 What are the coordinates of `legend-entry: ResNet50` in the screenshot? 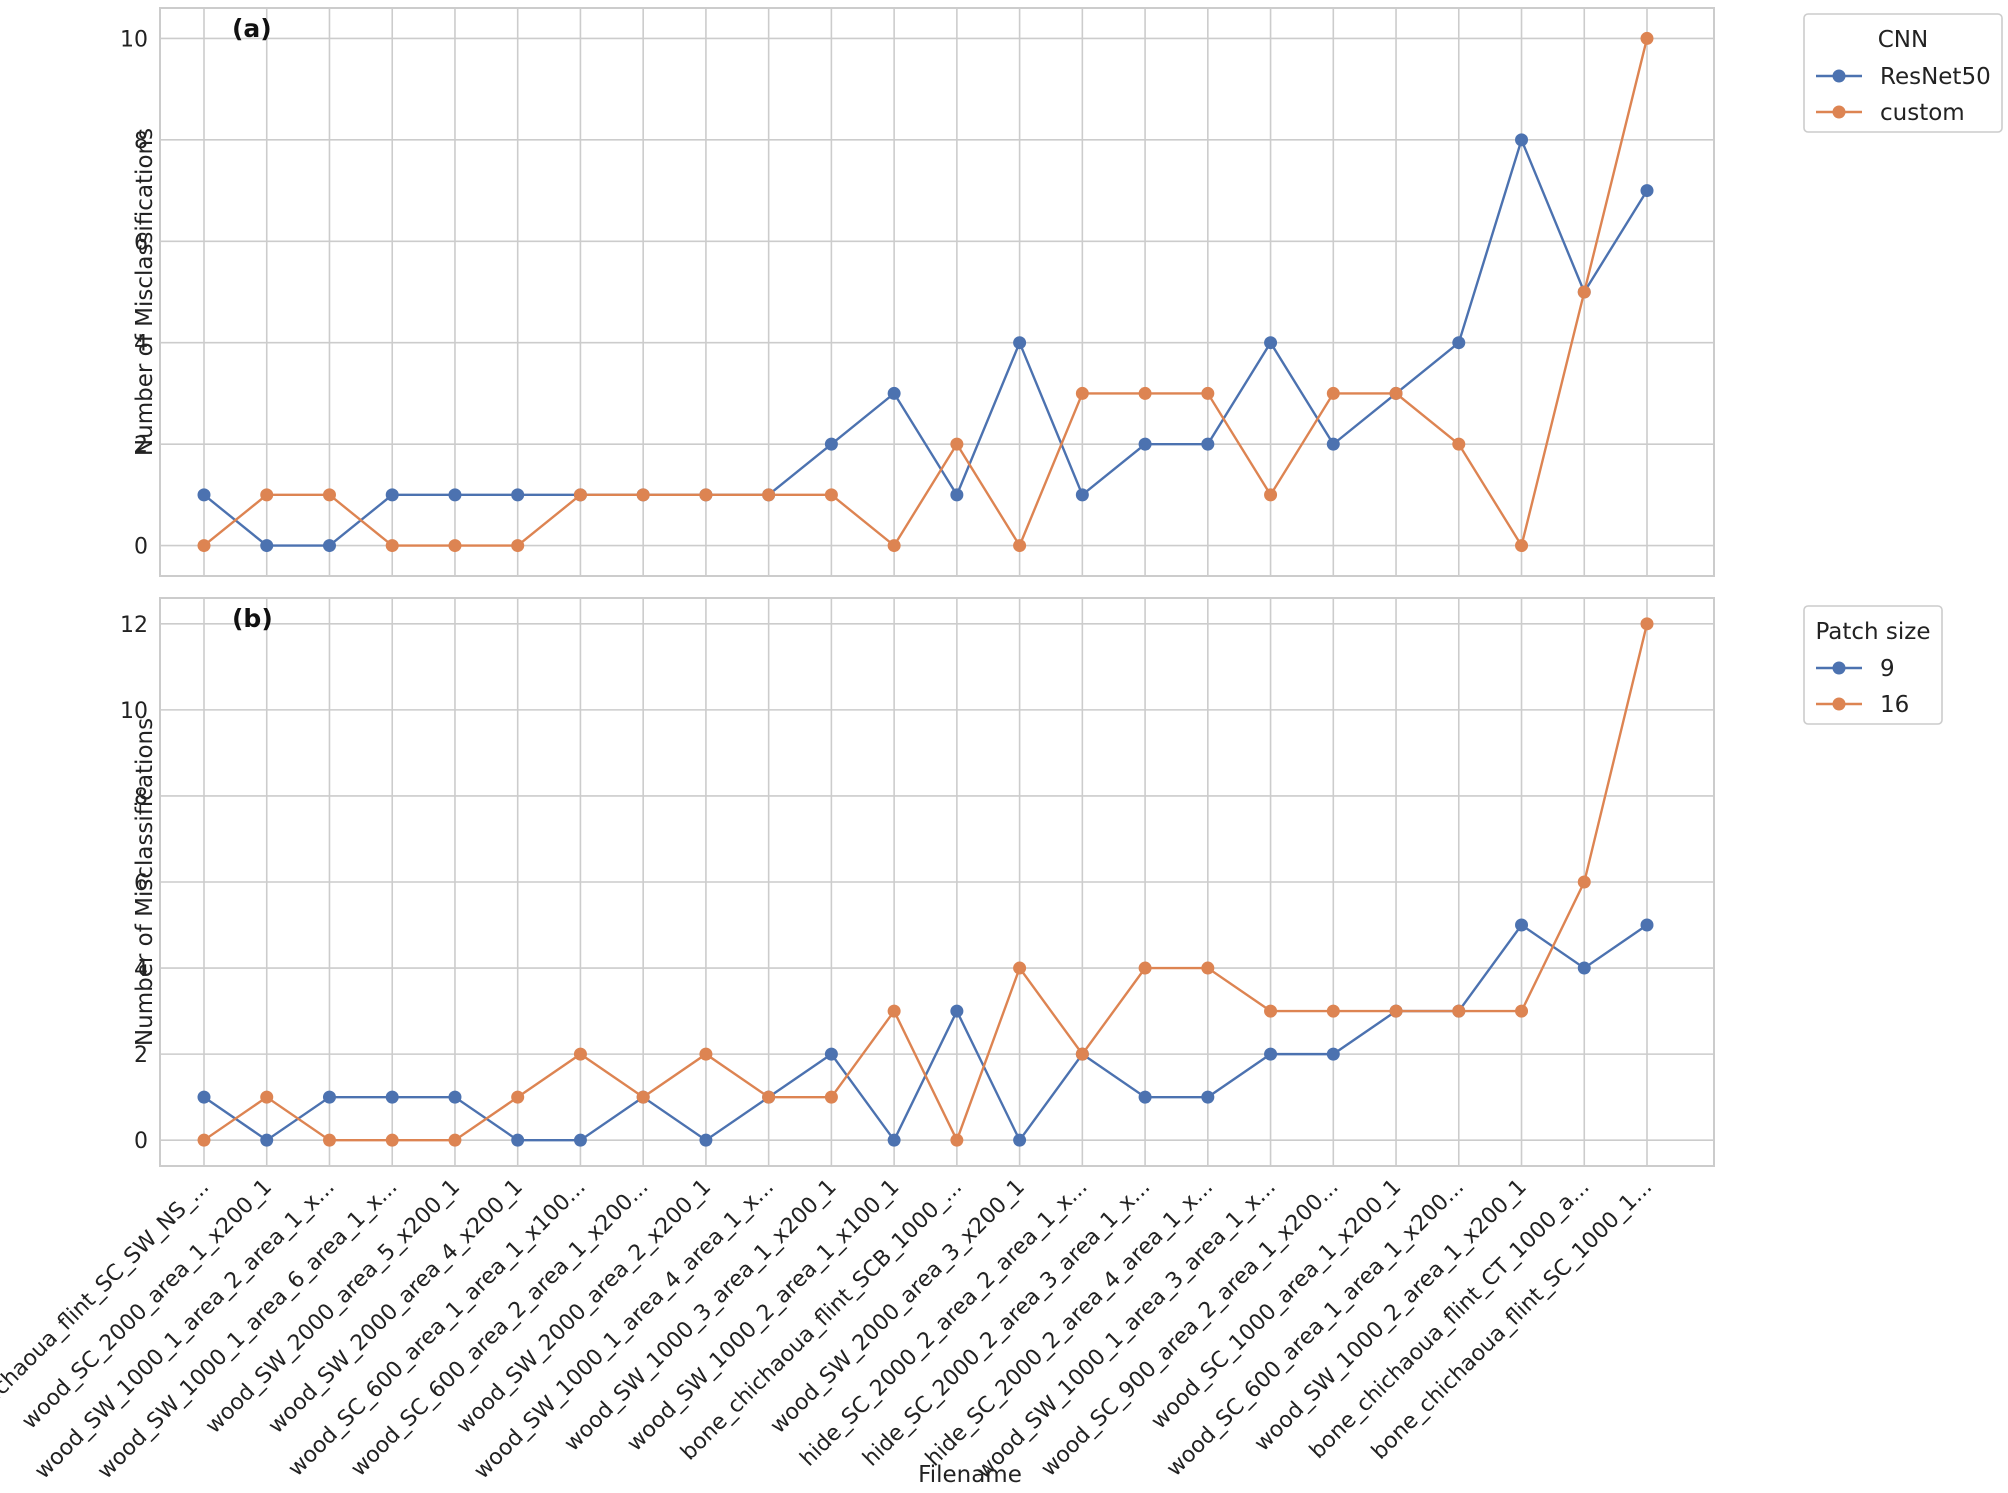 It's located at (1935, 77).